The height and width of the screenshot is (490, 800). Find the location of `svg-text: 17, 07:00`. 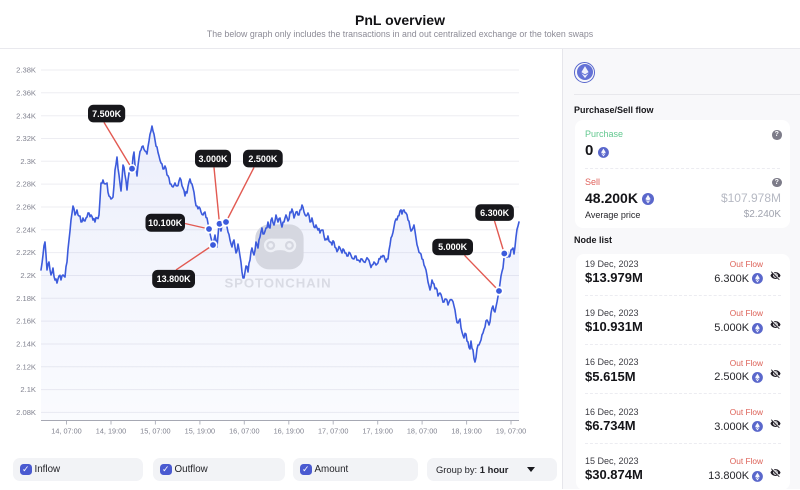

svg-text: 17, 07:00 is located at coordinates (333, 431).